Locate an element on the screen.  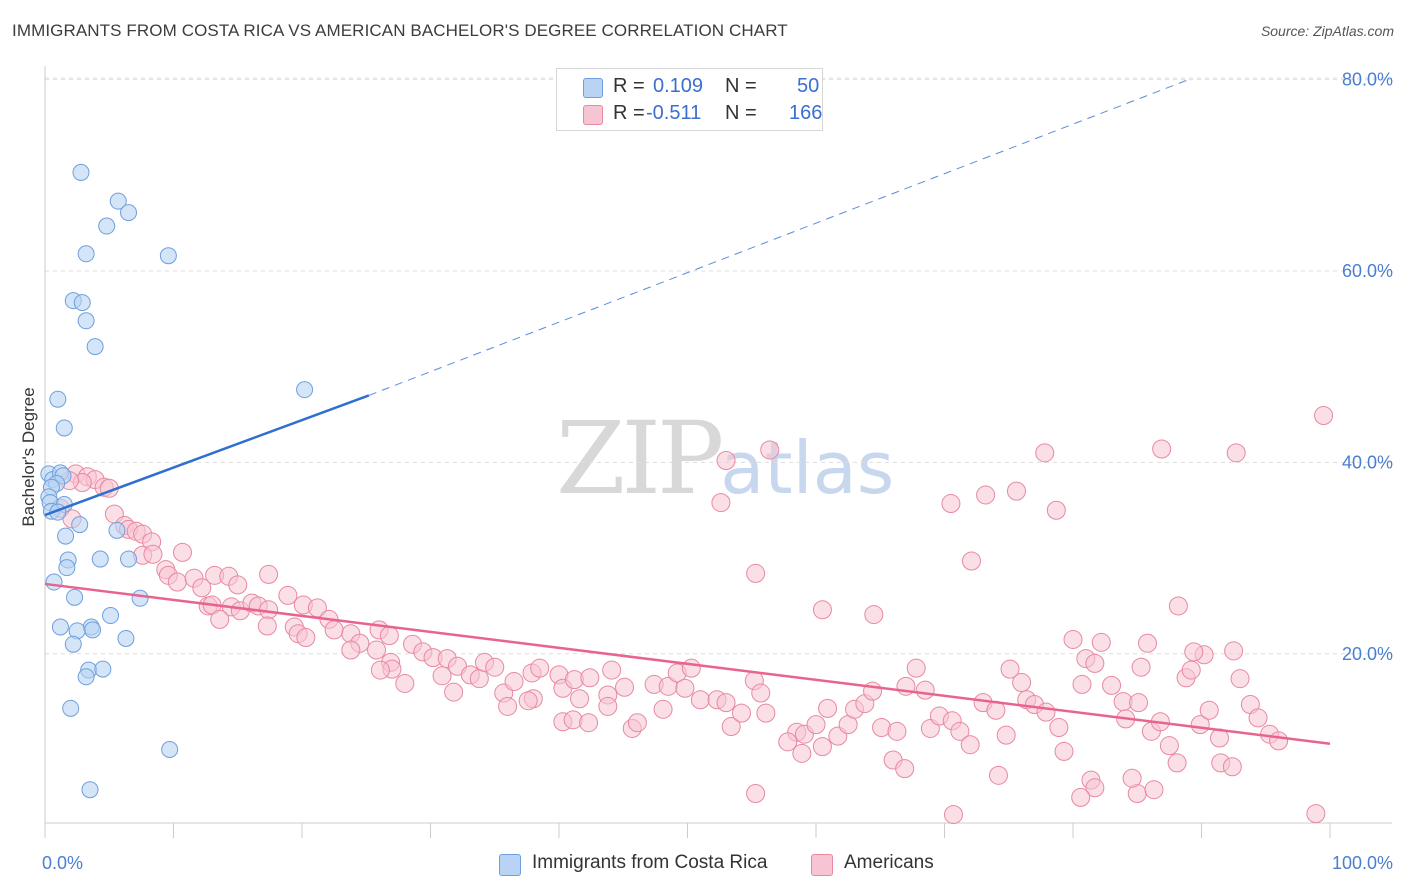
x-tick-label: 100.0% is located at coordinates (1362, 863).